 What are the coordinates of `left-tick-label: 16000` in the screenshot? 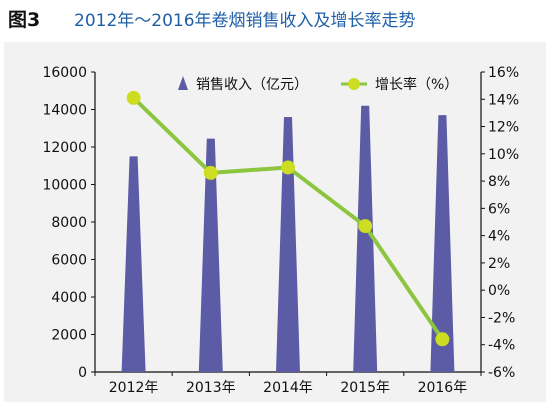 It's located at (64, 73).